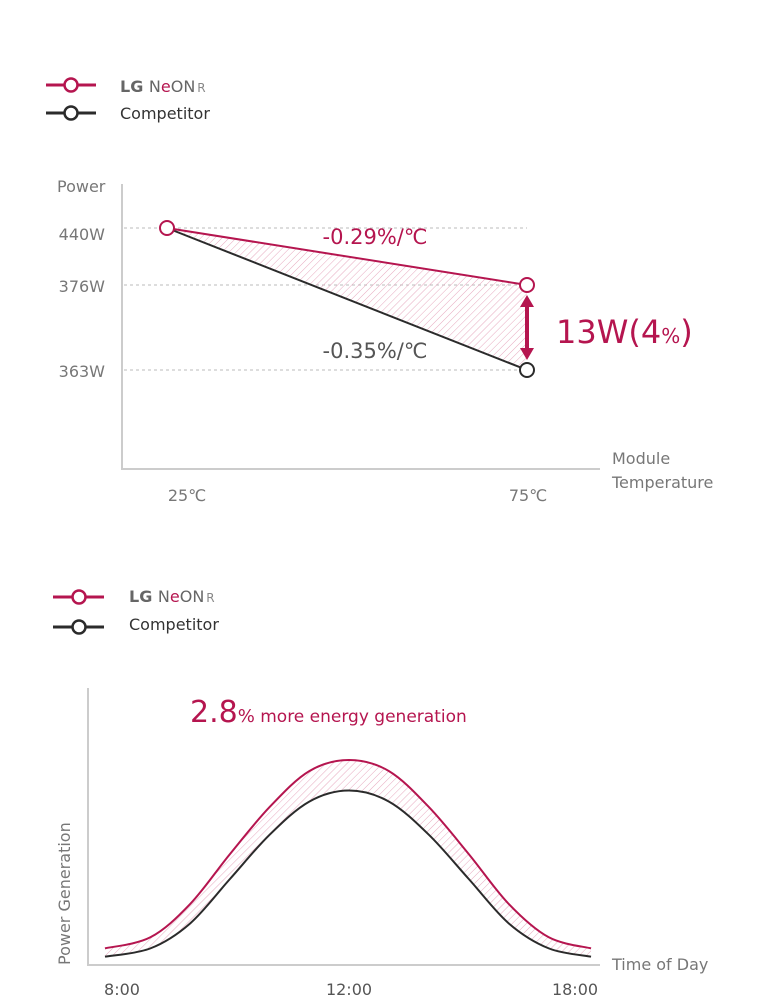 The image size is (768, 1007). What do you see at coordinates (375, 237) in the screenshot?
I see `lg-slope-annotation: -0.29%/℃` at bounding box center [375, 237].